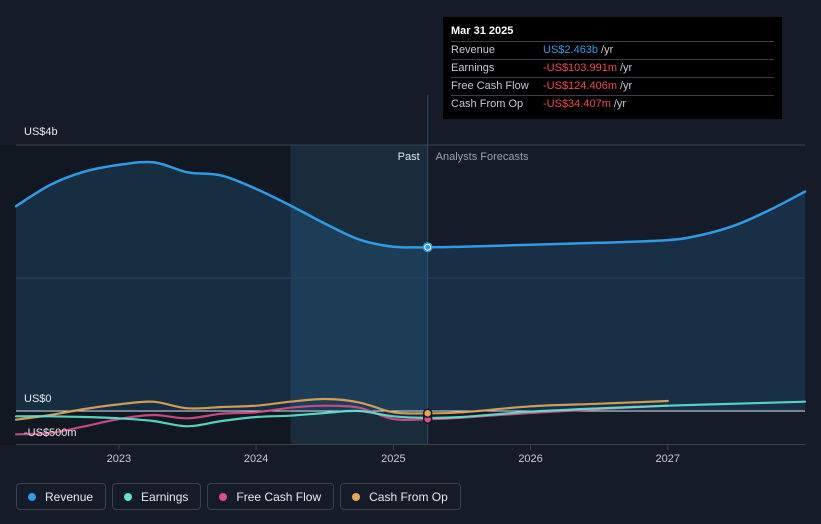  I want to click on past-label: Past, so click(409, 157).